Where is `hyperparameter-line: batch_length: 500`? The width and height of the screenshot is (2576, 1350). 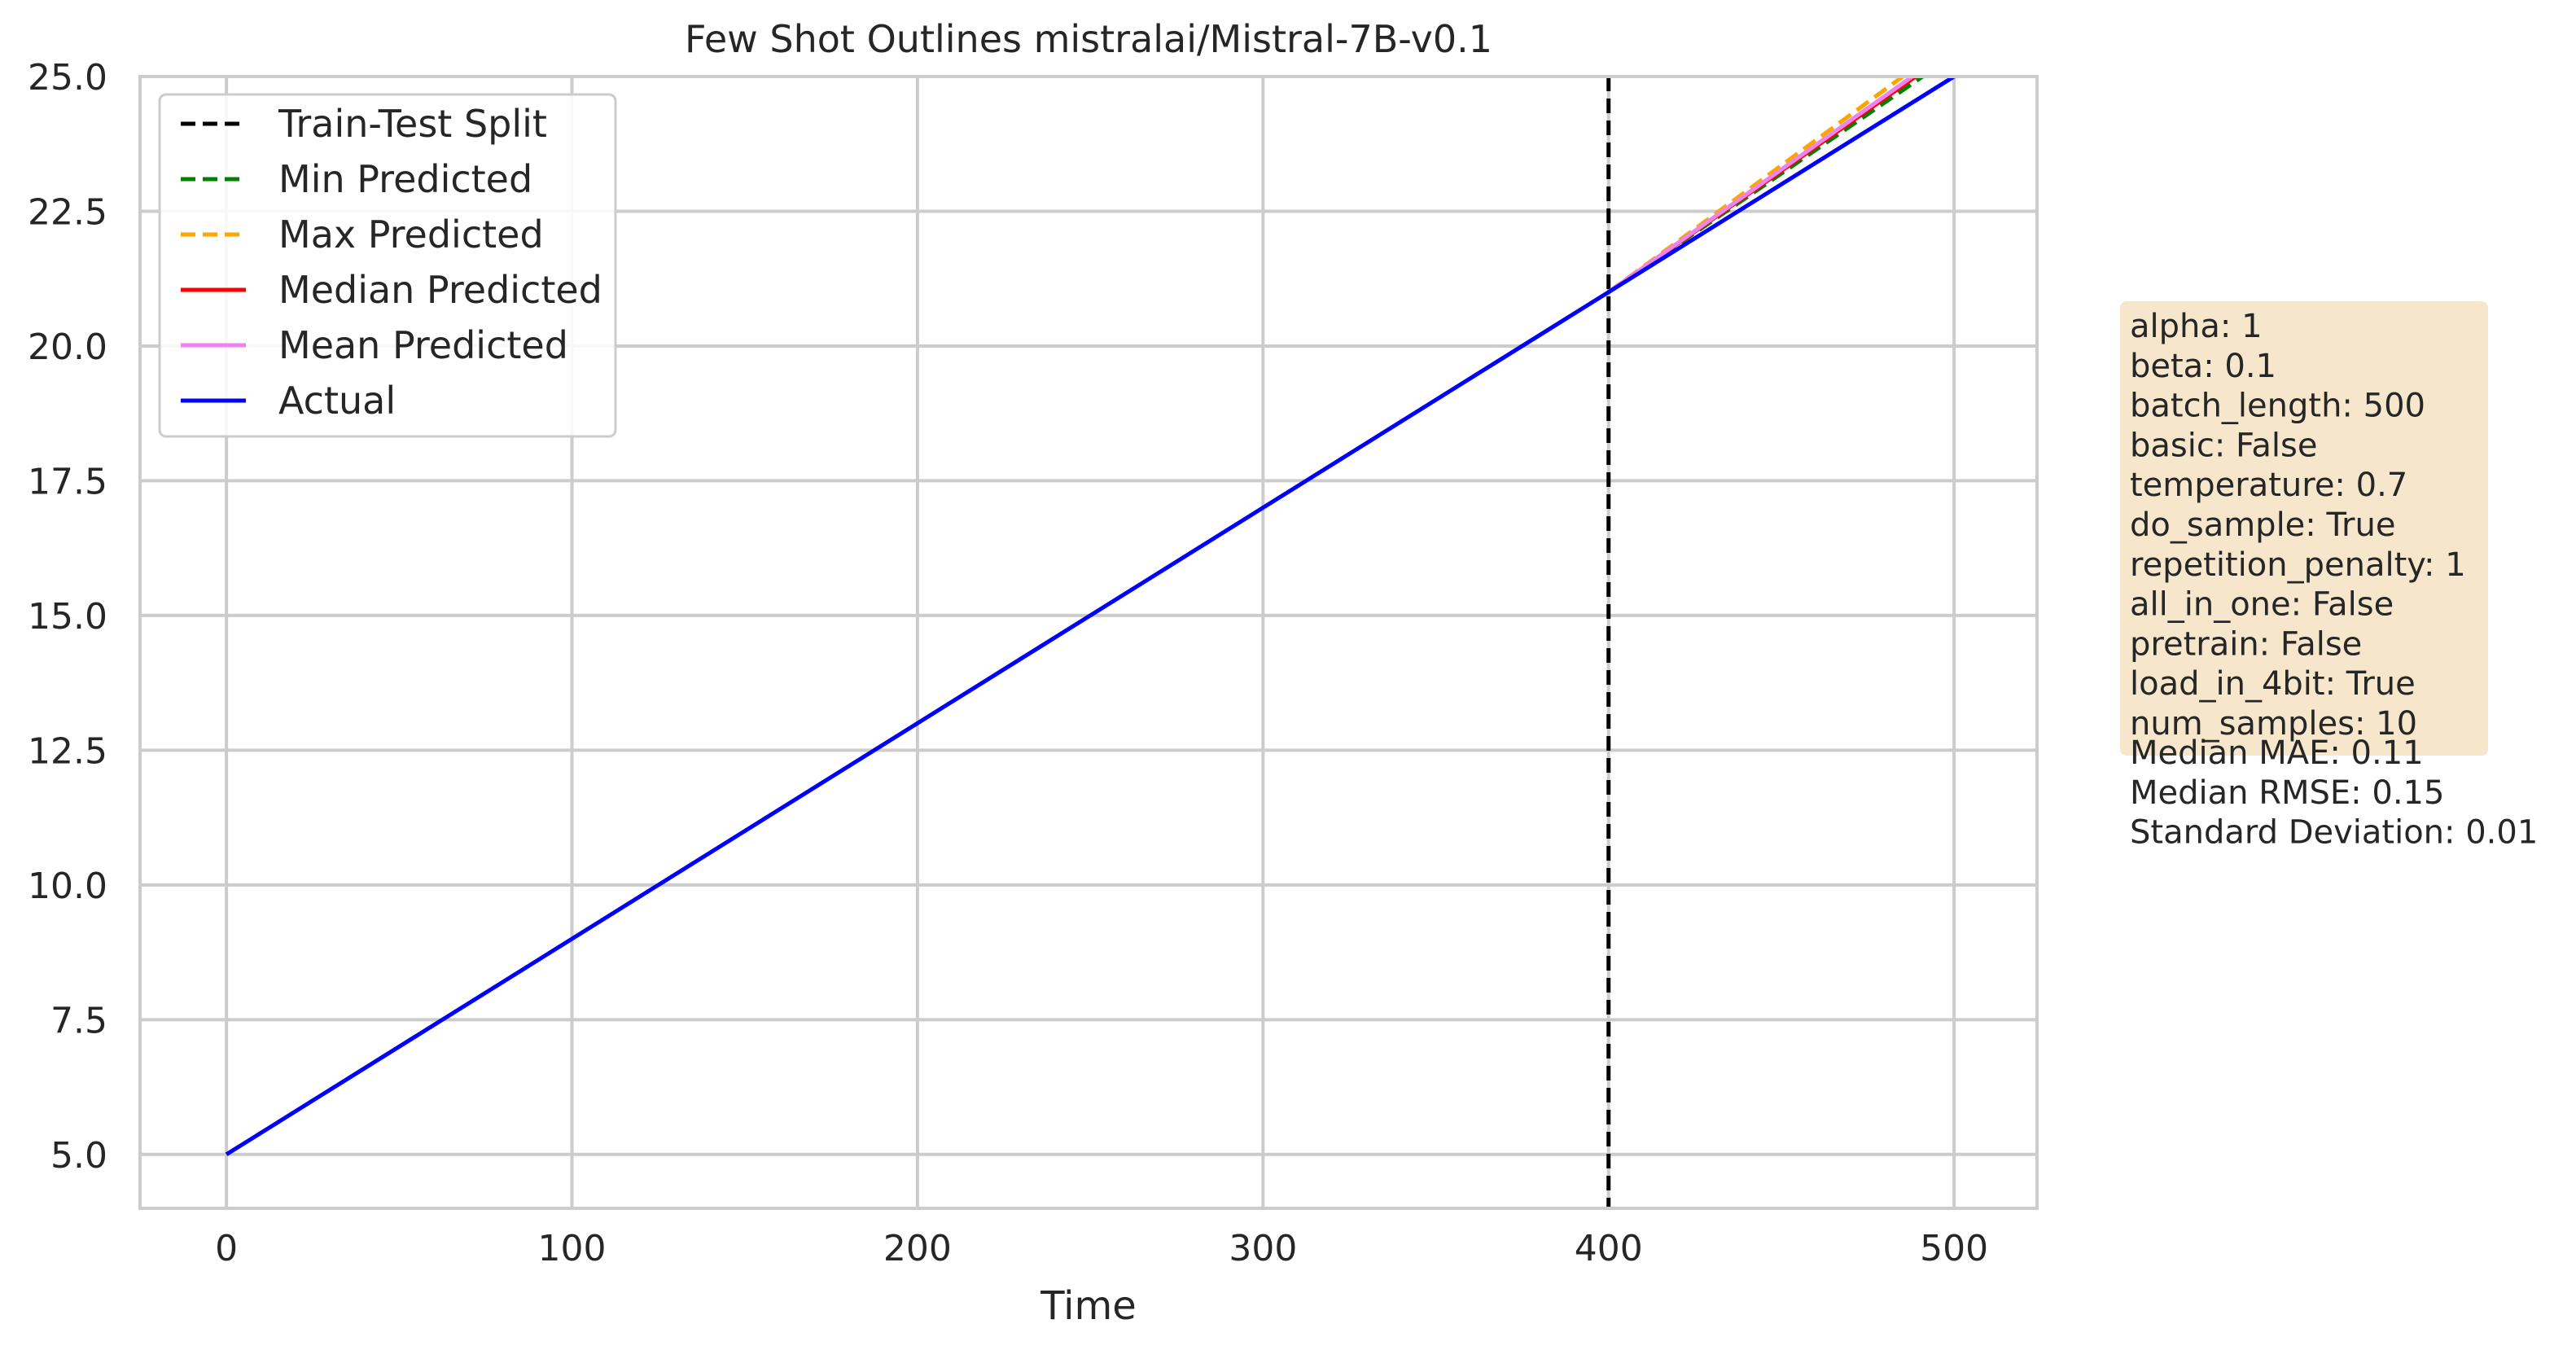 hyperparameter-line: batch_length: 500 is located at coordinates (2277, 406).